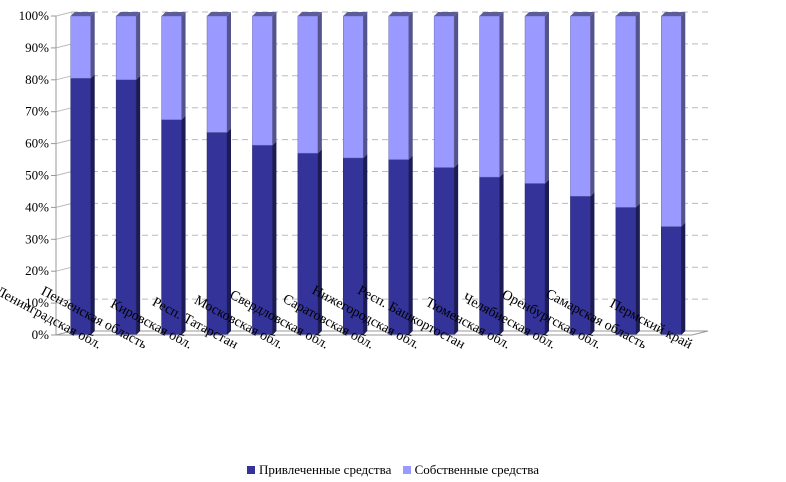 The height and width of the screenshot is (482, 786). What do you see at coordinates (34, 15) in the screenshot?
I see `y-tick-label: 100%` at bounding box center [34, 15].